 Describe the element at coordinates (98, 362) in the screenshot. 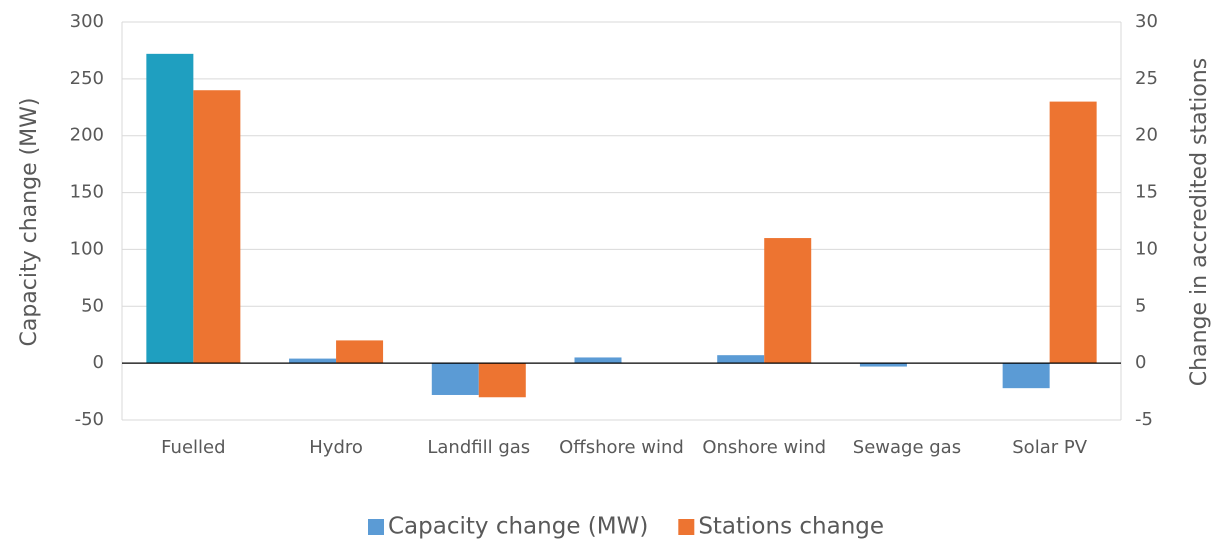

I see `y-tick-label: 0` at that location.